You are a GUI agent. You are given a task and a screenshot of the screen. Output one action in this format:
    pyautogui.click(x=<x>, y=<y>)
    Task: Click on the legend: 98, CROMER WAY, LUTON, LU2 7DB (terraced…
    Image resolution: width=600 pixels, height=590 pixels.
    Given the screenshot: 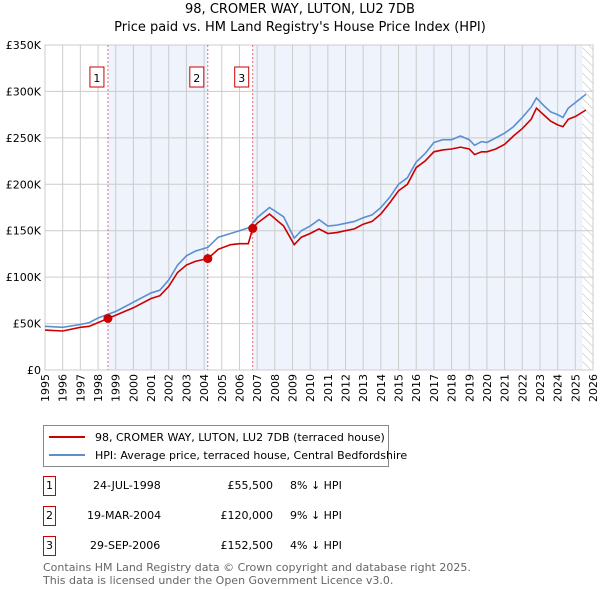 What is the action you would take?
    pyautogui.click(x=225, y=446)
    